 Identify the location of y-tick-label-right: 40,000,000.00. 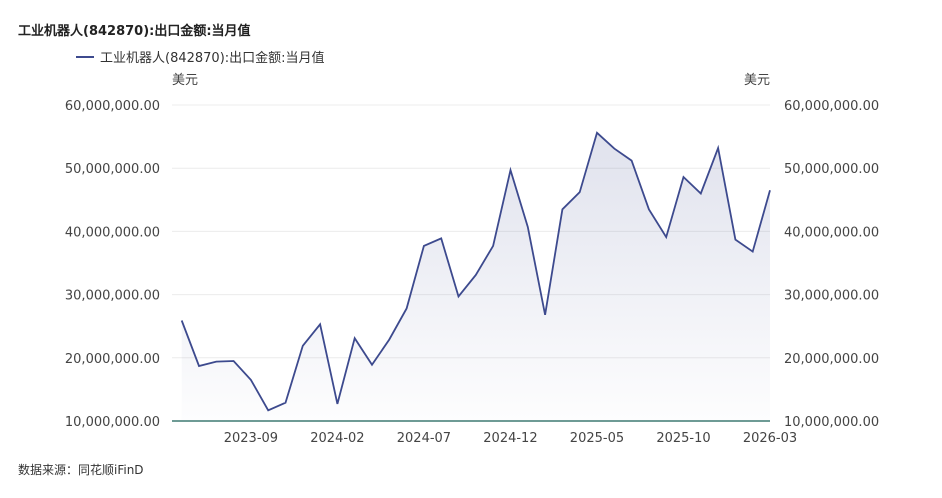
(831, 232).